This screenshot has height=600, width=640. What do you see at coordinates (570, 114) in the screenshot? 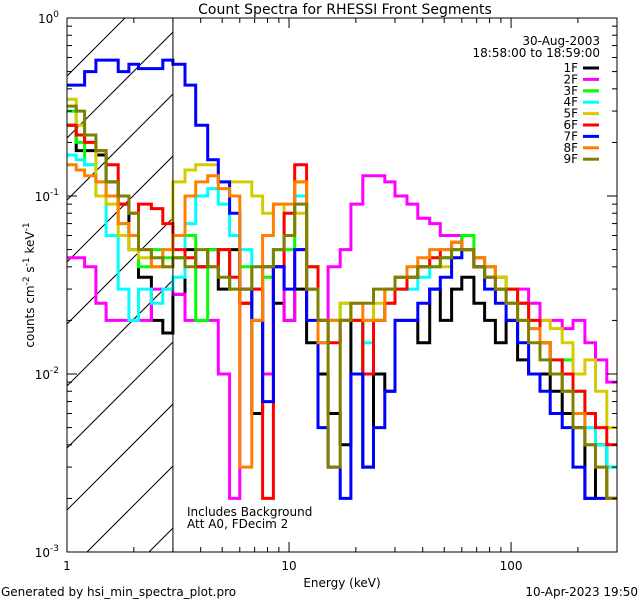
I see `legend-label: 5F` at bounding box center [570, 114].